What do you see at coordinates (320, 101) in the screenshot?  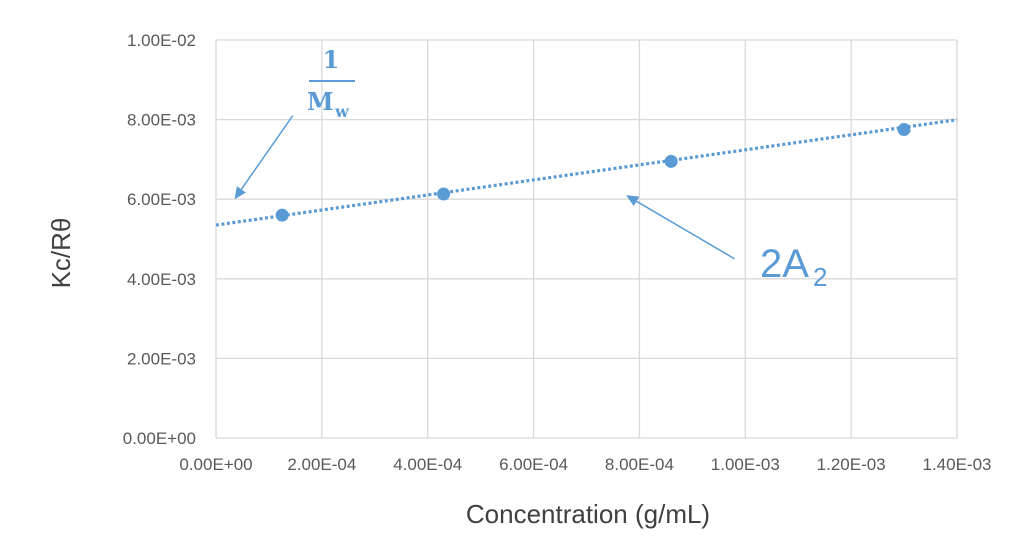 I see `intercept-label-denominator: M` at bounding box center [320, 101].